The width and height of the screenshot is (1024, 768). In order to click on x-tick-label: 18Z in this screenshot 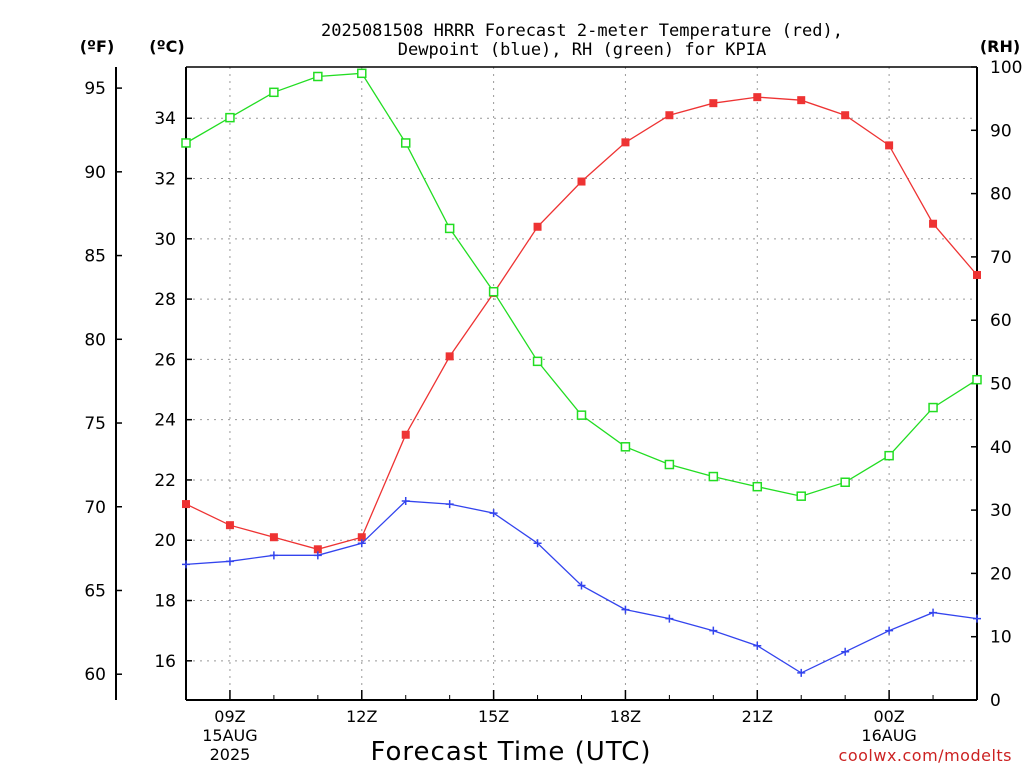, I will do `click(625, 716)`.